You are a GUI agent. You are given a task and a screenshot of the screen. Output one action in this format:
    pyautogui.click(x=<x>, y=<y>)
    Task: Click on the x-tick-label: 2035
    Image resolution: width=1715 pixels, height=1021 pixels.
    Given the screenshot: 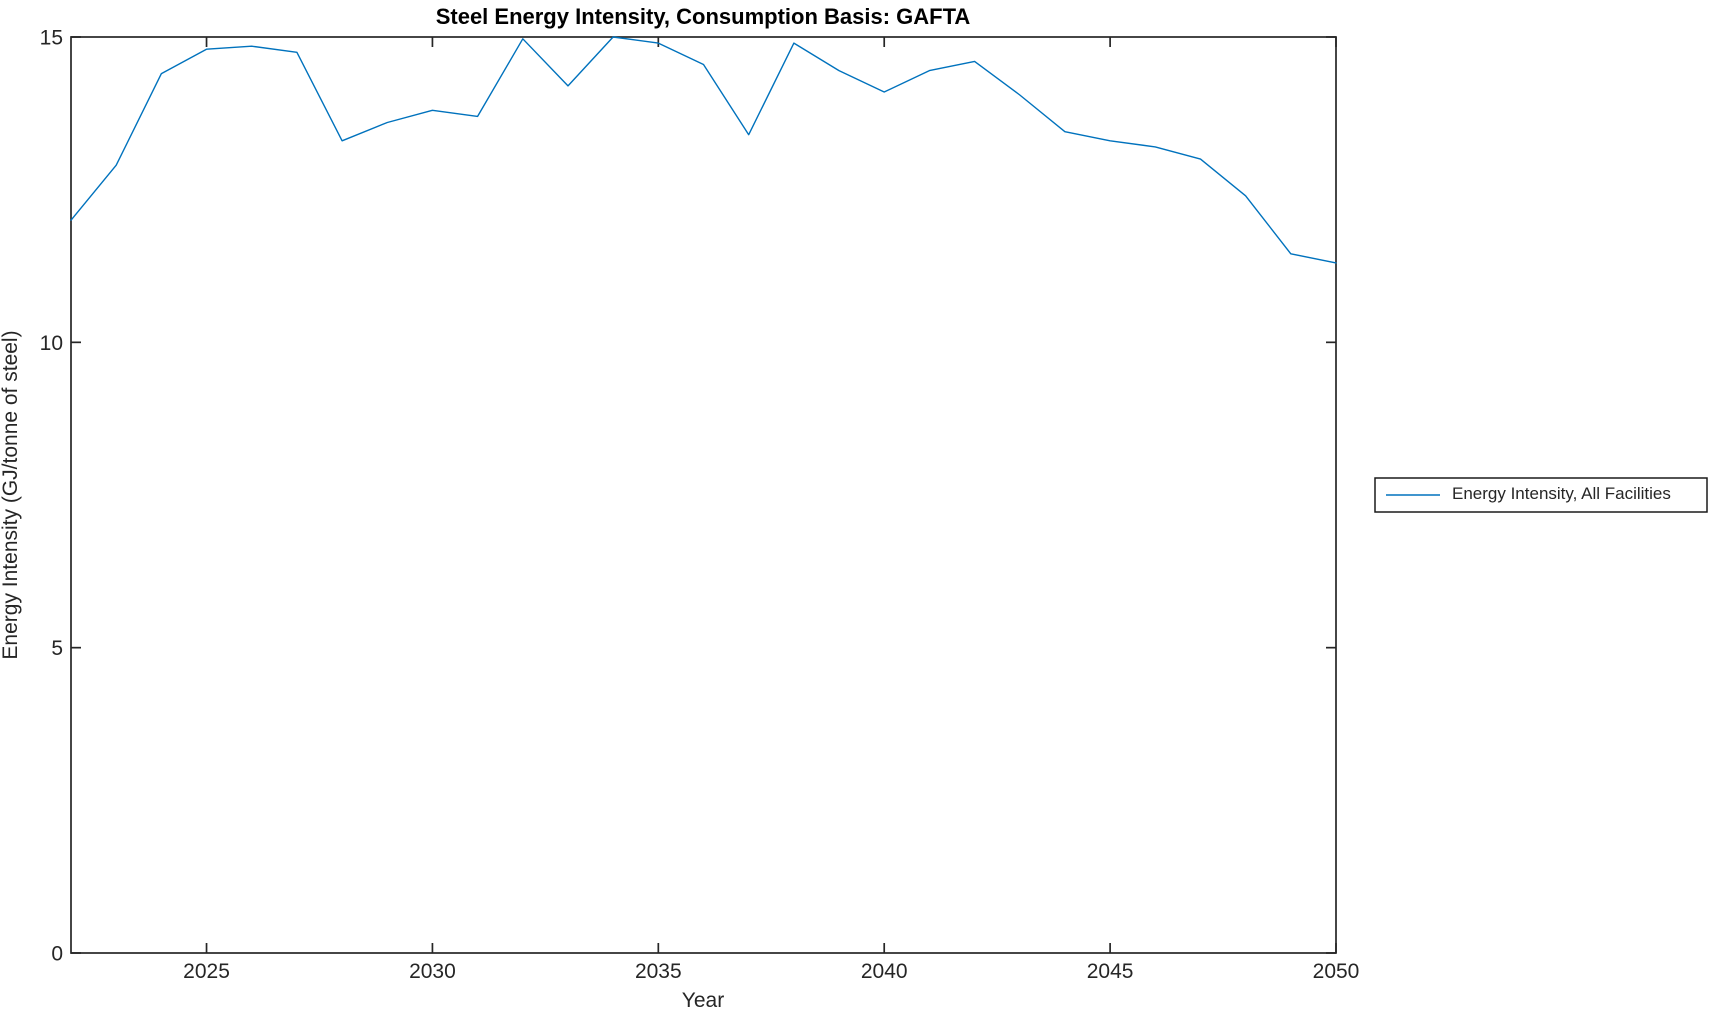 What is the action you would take?
    pyautogui.click(x=658, y=971)
    